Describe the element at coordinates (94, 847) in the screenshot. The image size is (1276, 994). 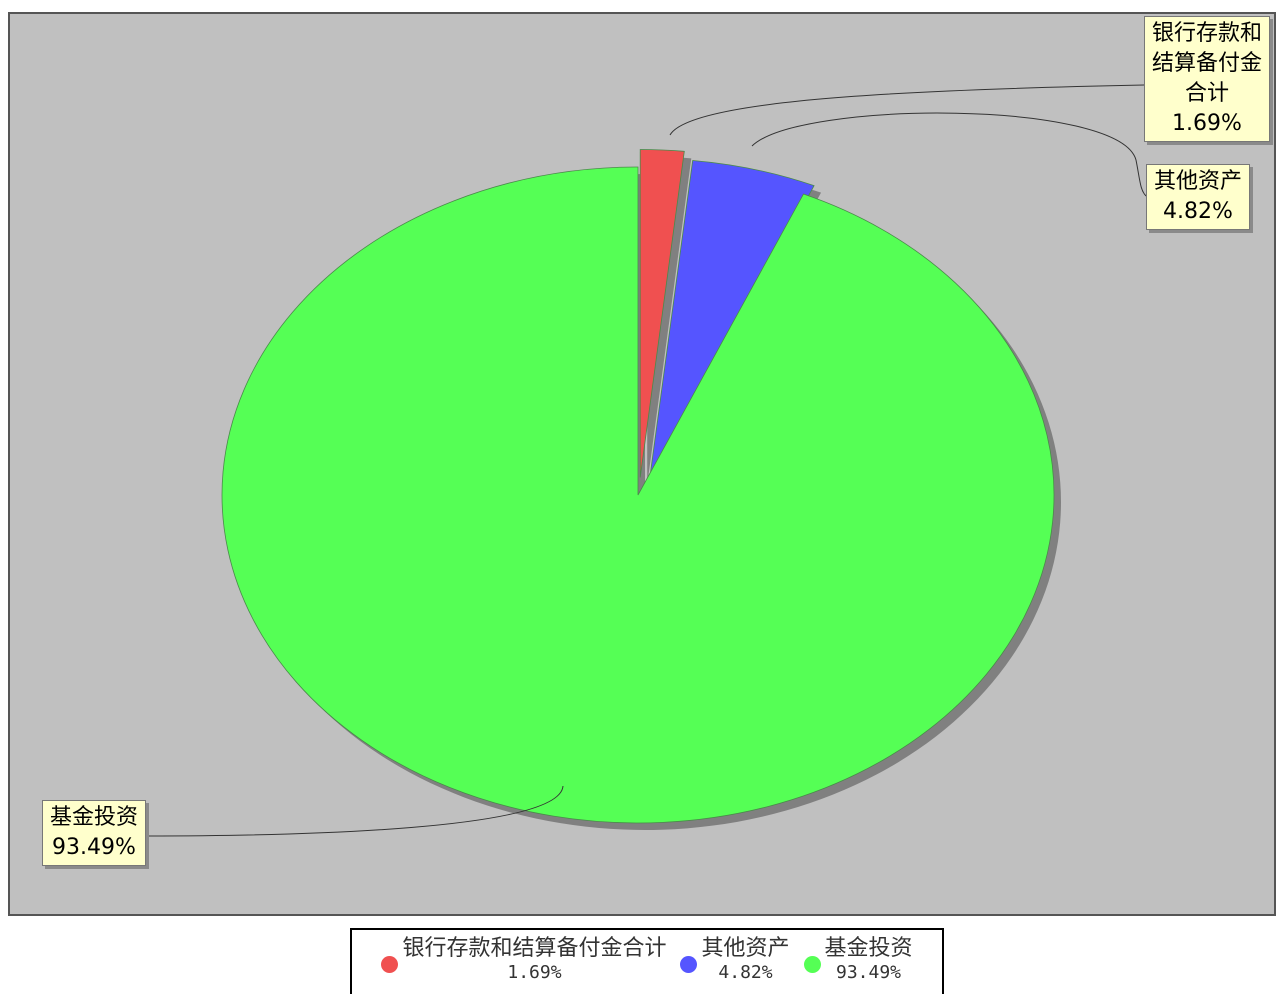
I see `callout-fund-investment-value: 93.49%` at that location.